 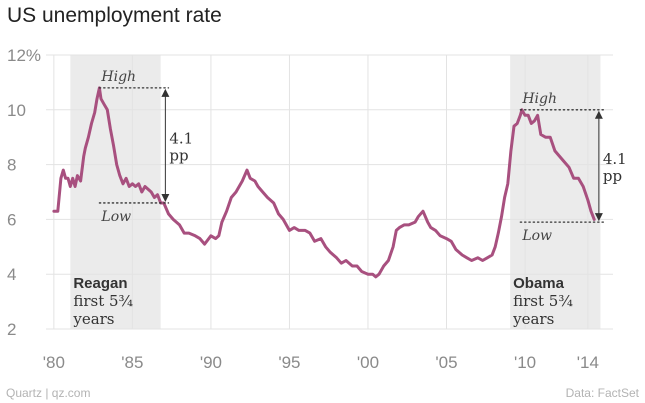 What do you see at coordinates (11, 329) in the screenshot?
I see `y-tick-label: 2` at bounding box center [11, 329].